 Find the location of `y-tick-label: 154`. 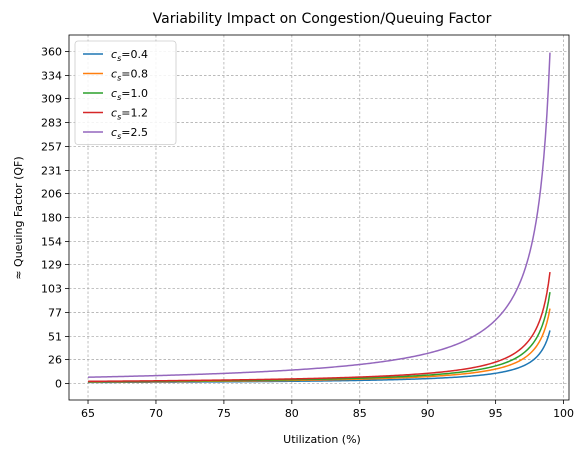

y-tick-label: 154 is located at coordinates (51, 241).